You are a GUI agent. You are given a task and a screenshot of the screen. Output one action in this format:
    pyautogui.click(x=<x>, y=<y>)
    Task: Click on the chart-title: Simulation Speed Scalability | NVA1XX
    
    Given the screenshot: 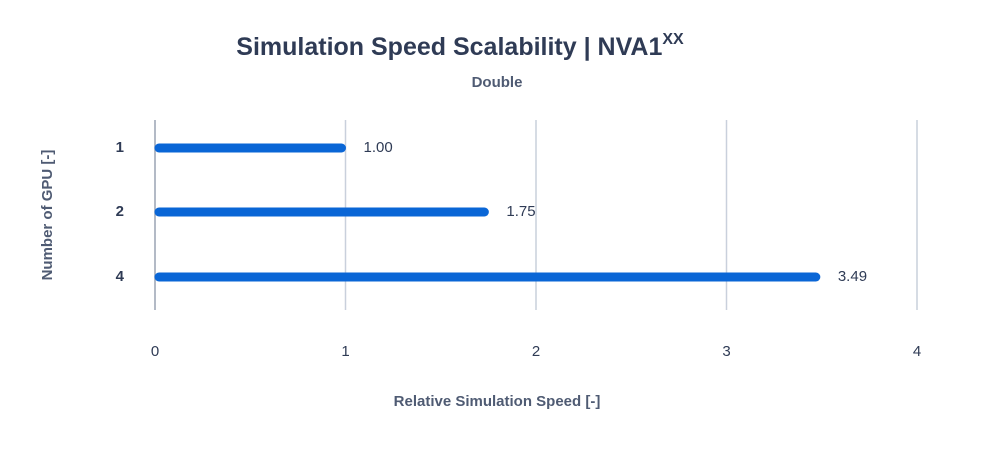 What is the action you would take?
    pyautogui.click(x=460, y=45)
    